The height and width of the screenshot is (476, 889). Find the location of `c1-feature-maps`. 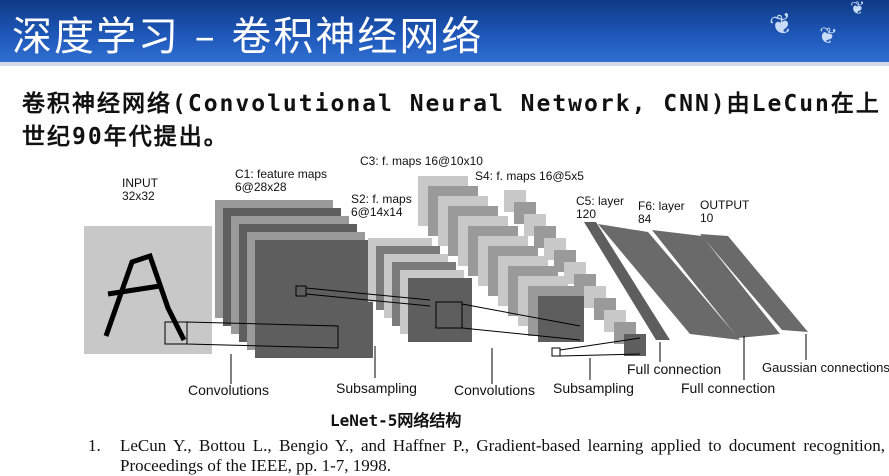

c1-feature-maps is located at coordinates (294, 279).